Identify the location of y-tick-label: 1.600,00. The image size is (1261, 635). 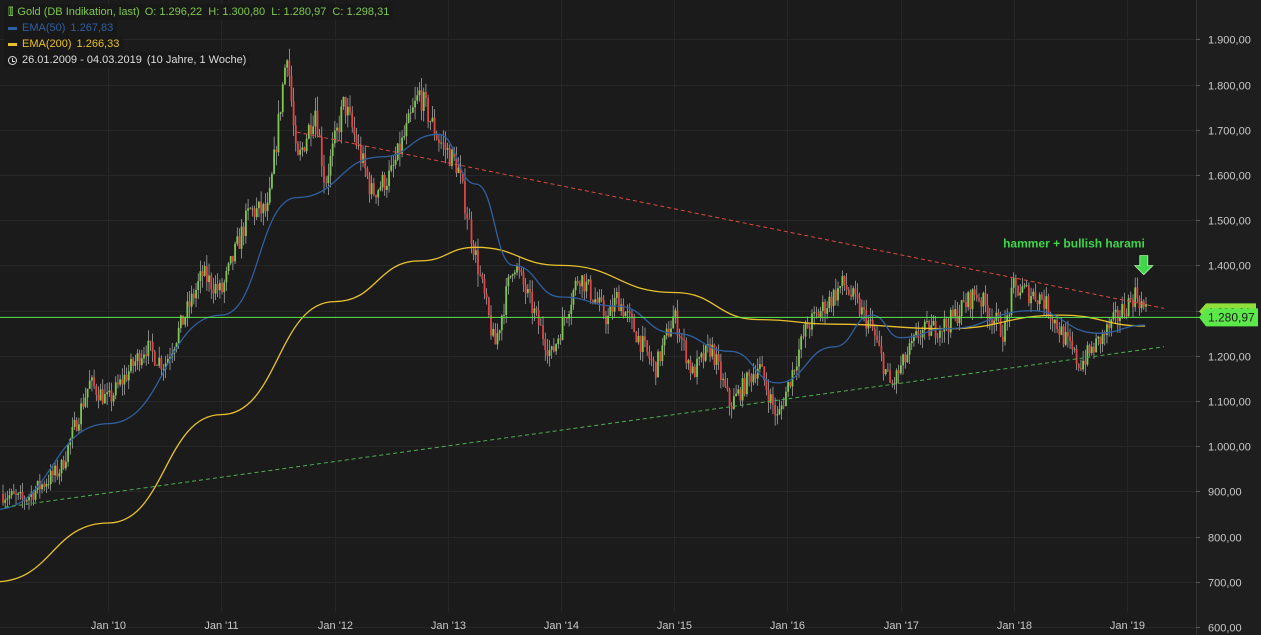
(1229, 177).